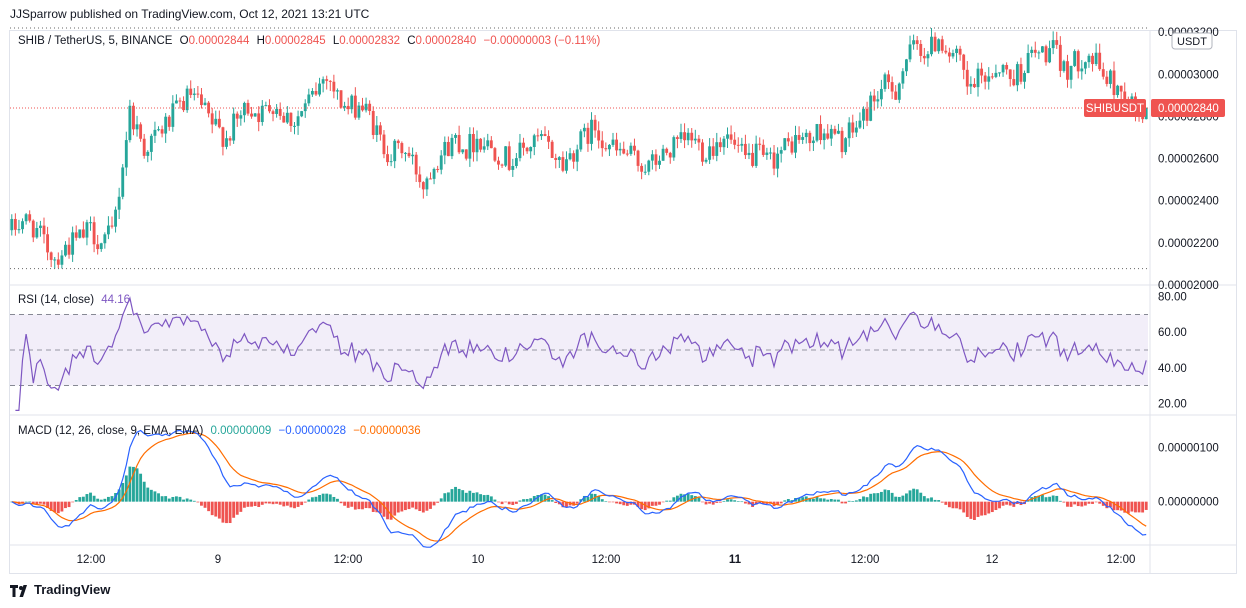 The width and height of the screenshot is (1246, 608). I want to click on macd-title: MACD (12, 26, close, 9, EMA, EMA), so click(111, 431).